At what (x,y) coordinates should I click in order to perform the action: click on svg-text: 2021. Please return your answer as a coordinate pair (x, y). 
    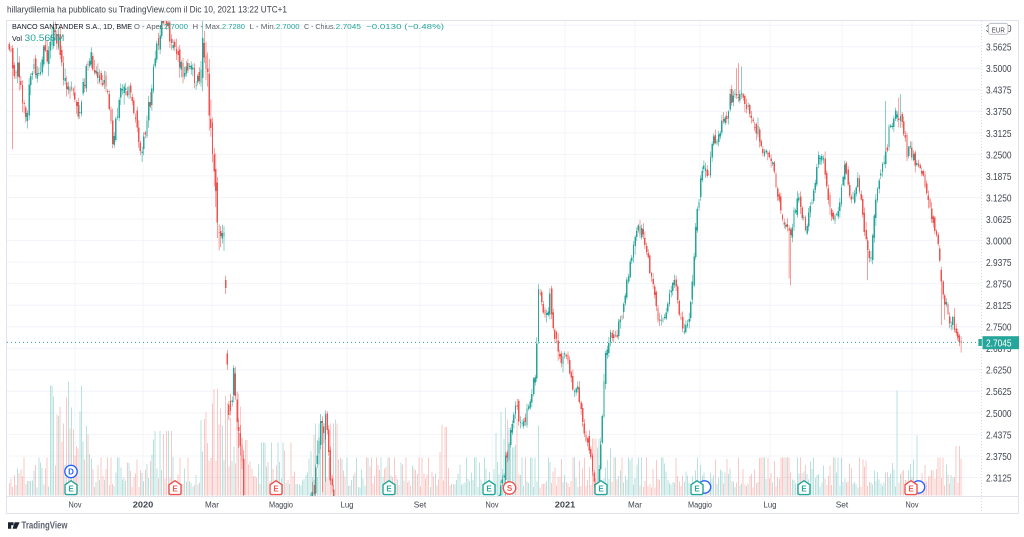
    Looking at the image, I should click on (565, 504).